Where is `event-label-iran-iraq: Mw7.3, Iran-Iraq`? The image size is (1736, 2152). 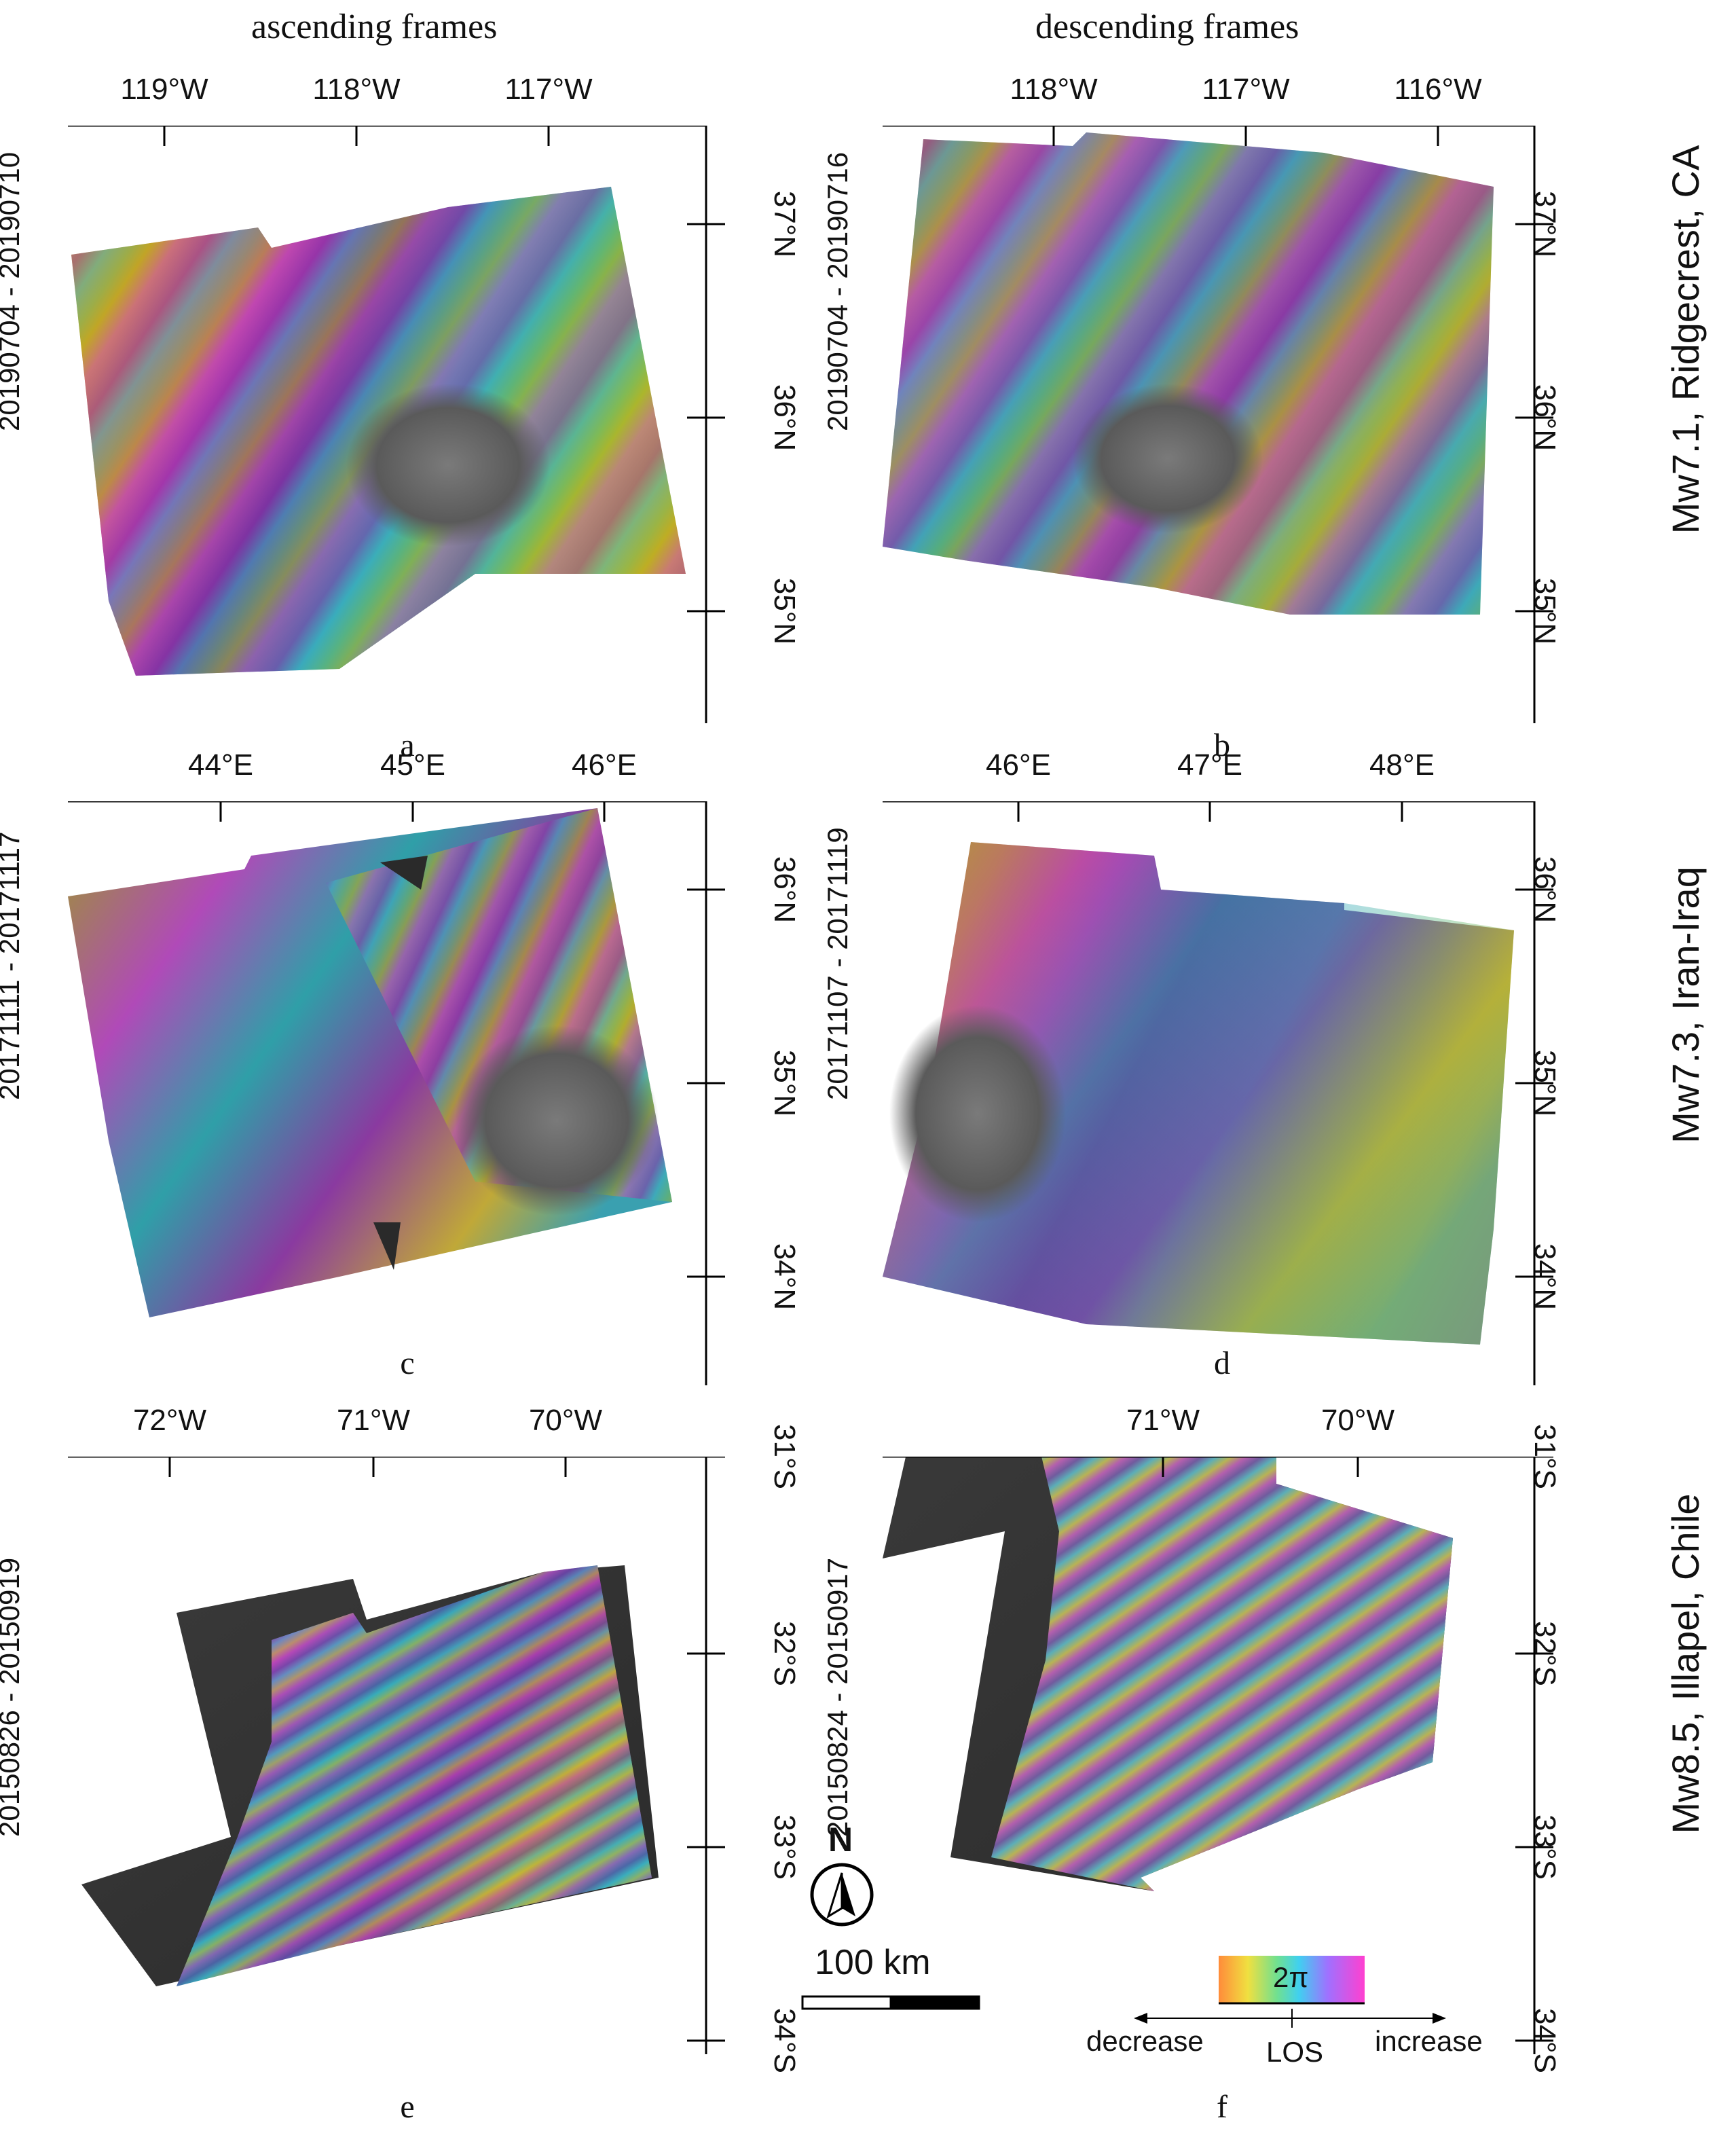
event-label-iran-iraq: Mw7.3, Iran-Iraq is located at coordinates (1685, 1005).